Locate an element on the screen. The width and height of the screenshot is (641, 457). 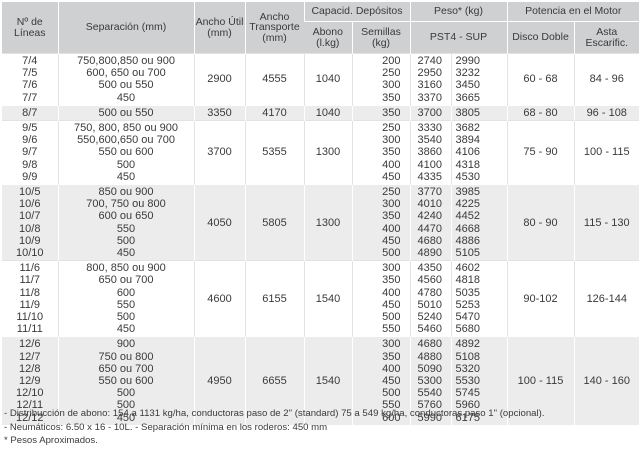
header-semillas: Semillas (kg) is located at coordinates (380, 37).